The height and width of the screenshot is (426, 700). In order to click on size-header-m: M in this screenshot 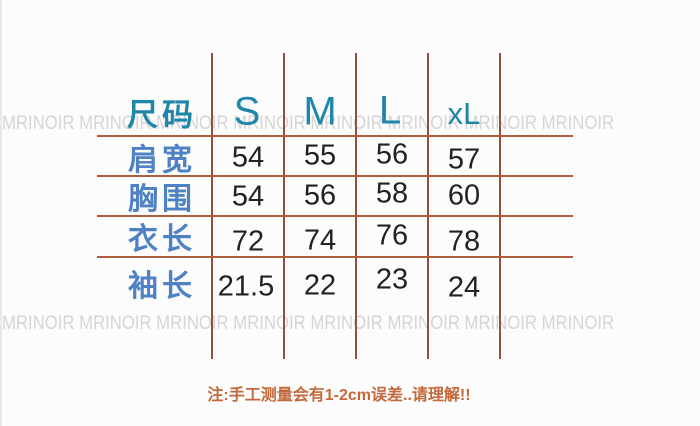, I will do `click(320, 111)`.